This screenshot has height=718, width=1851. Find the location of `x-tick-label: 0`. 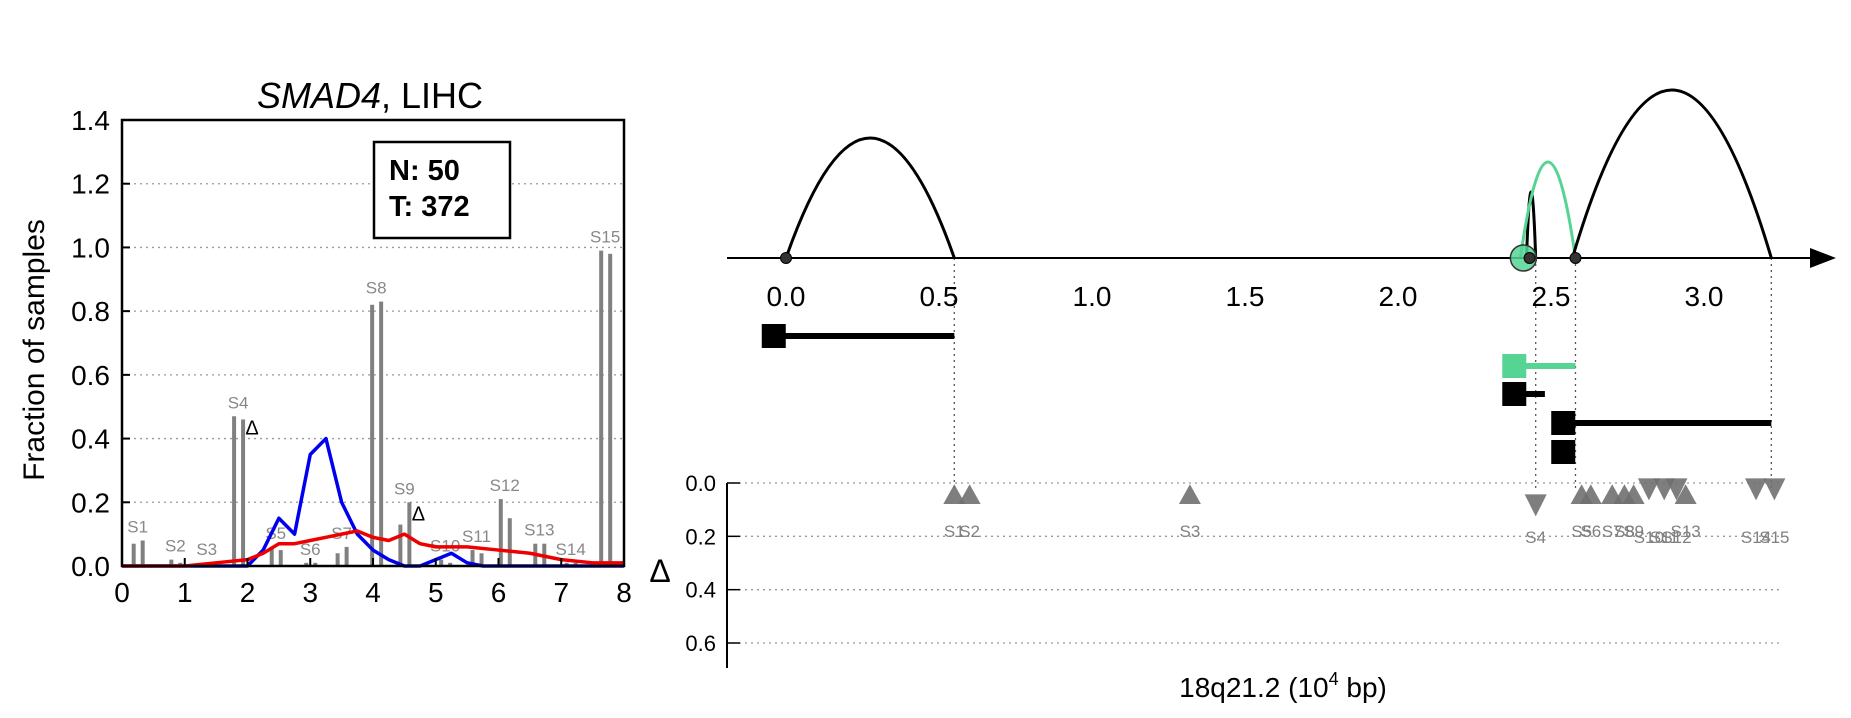

x-tick-label: 0 is located at coordinates (122, 592).